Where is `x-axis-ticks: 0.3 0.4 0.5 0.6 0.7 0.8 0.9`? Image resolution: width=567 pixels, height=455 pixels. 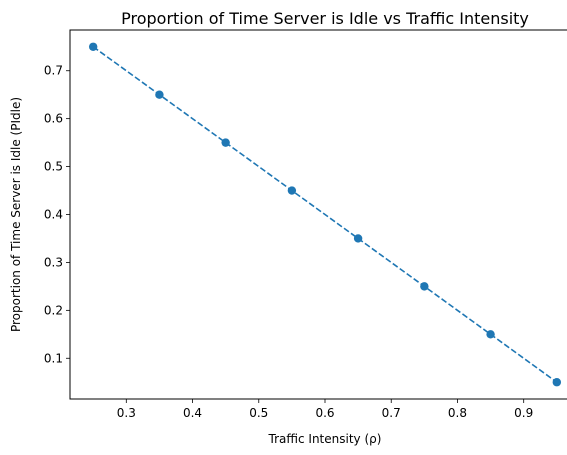 x-axis-ticks: 0.3 0.4 0.5 0.6 0.7 0.8 0.9 is located at coordinates (325, 409).